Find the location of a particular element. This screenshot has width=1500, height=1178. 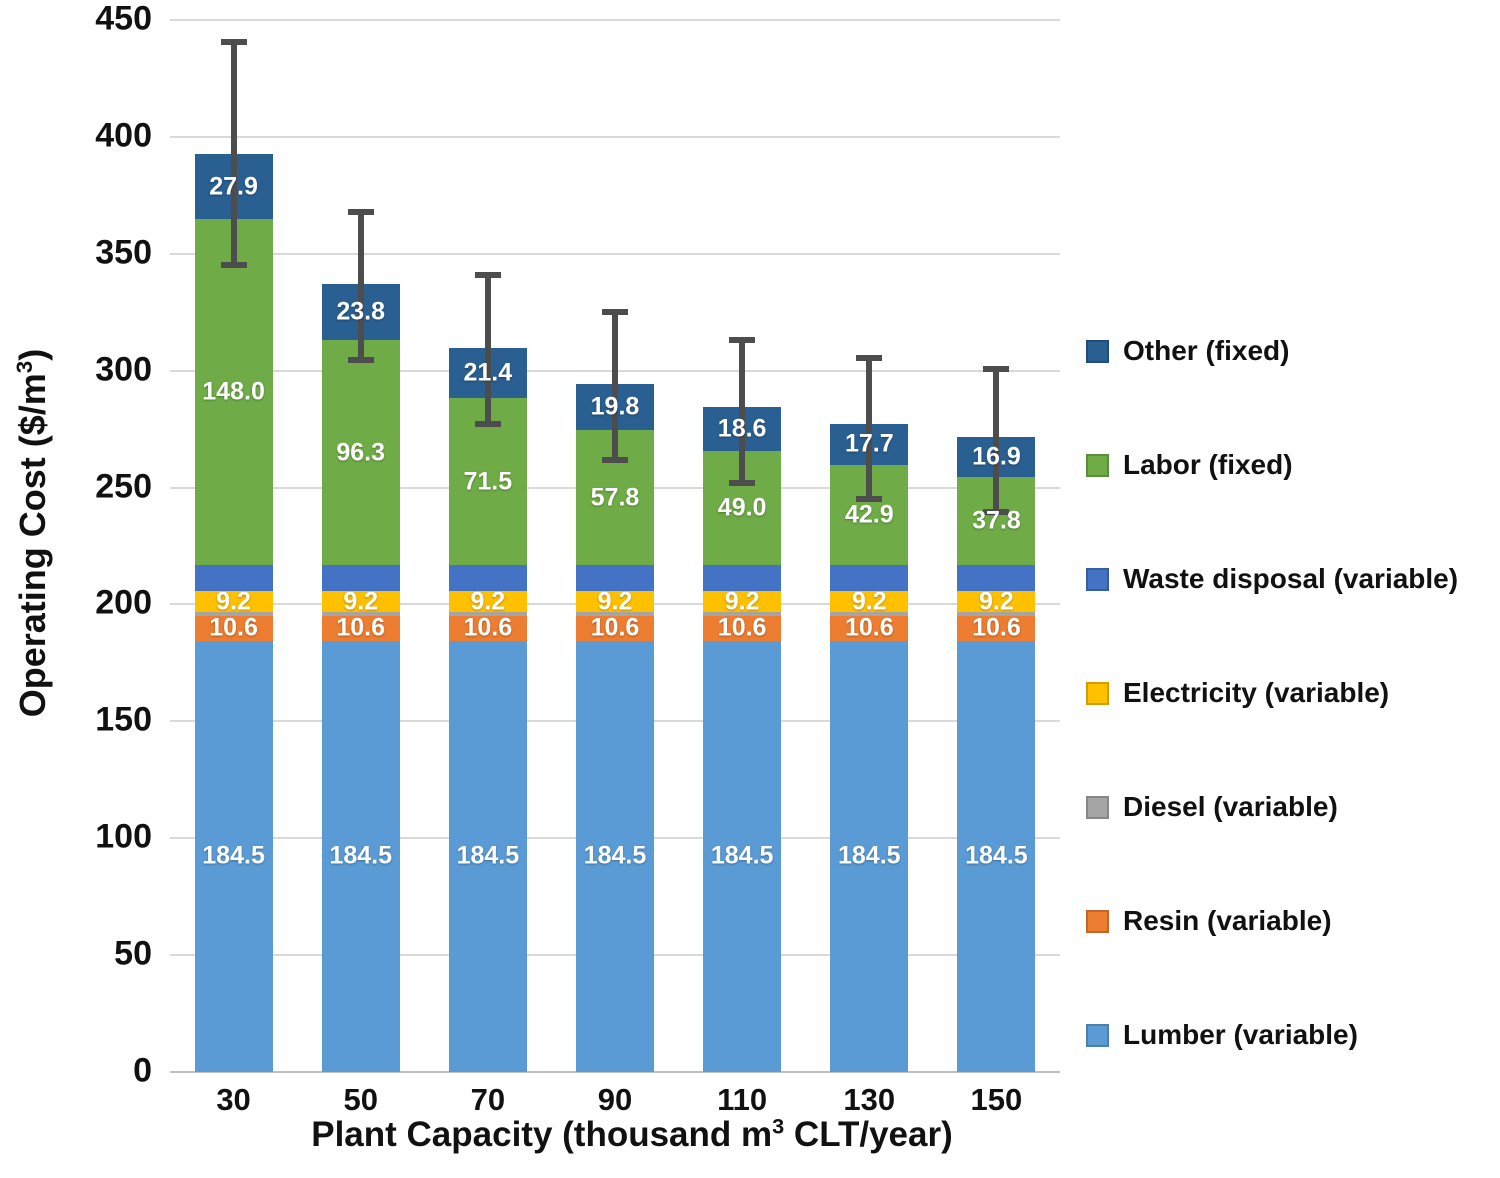

x-axis-title-text: Plant Capacity (thousand m is located at coordinates (542, 1134).